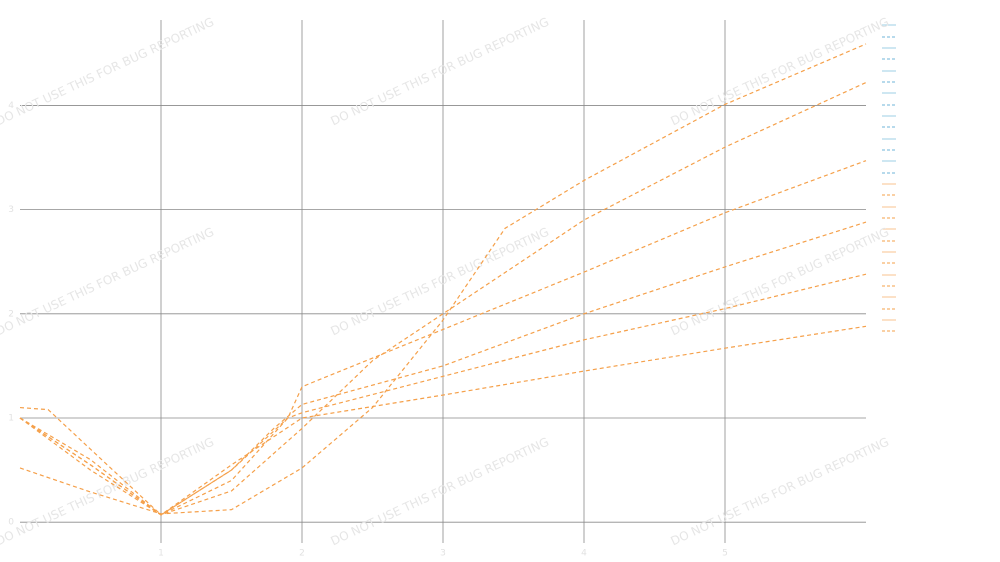 The height and width of the screenshot is (562, 1000). I want to click on x-tick-label: 3, so click(443, 554).